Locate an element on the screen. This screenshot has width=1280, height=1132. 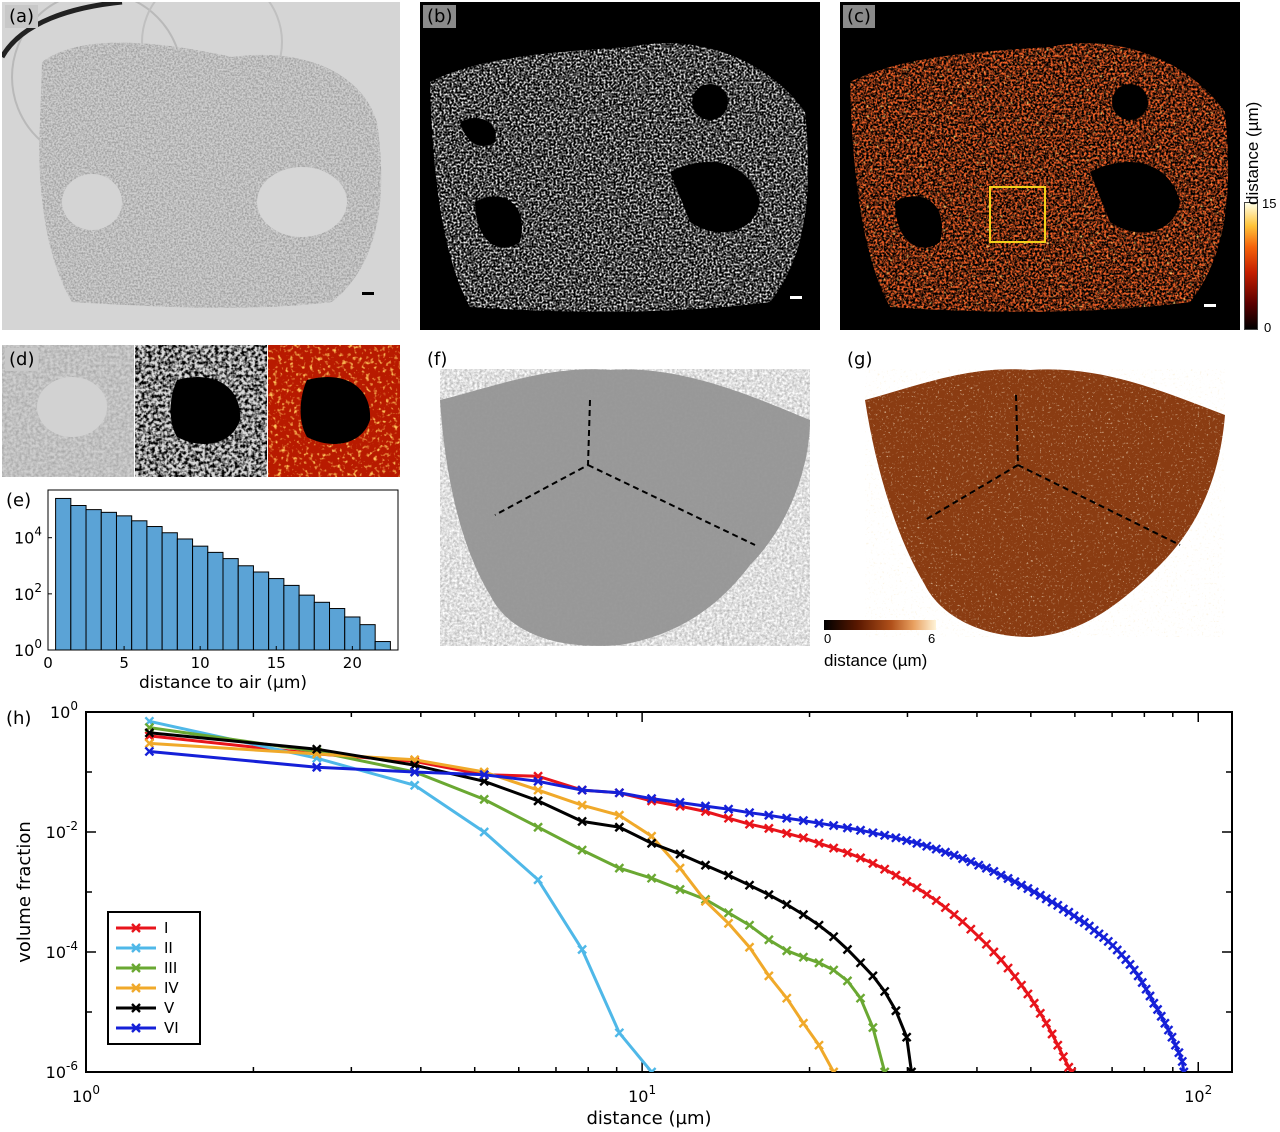
legend-marker-I is located at coordinates (136, 928).